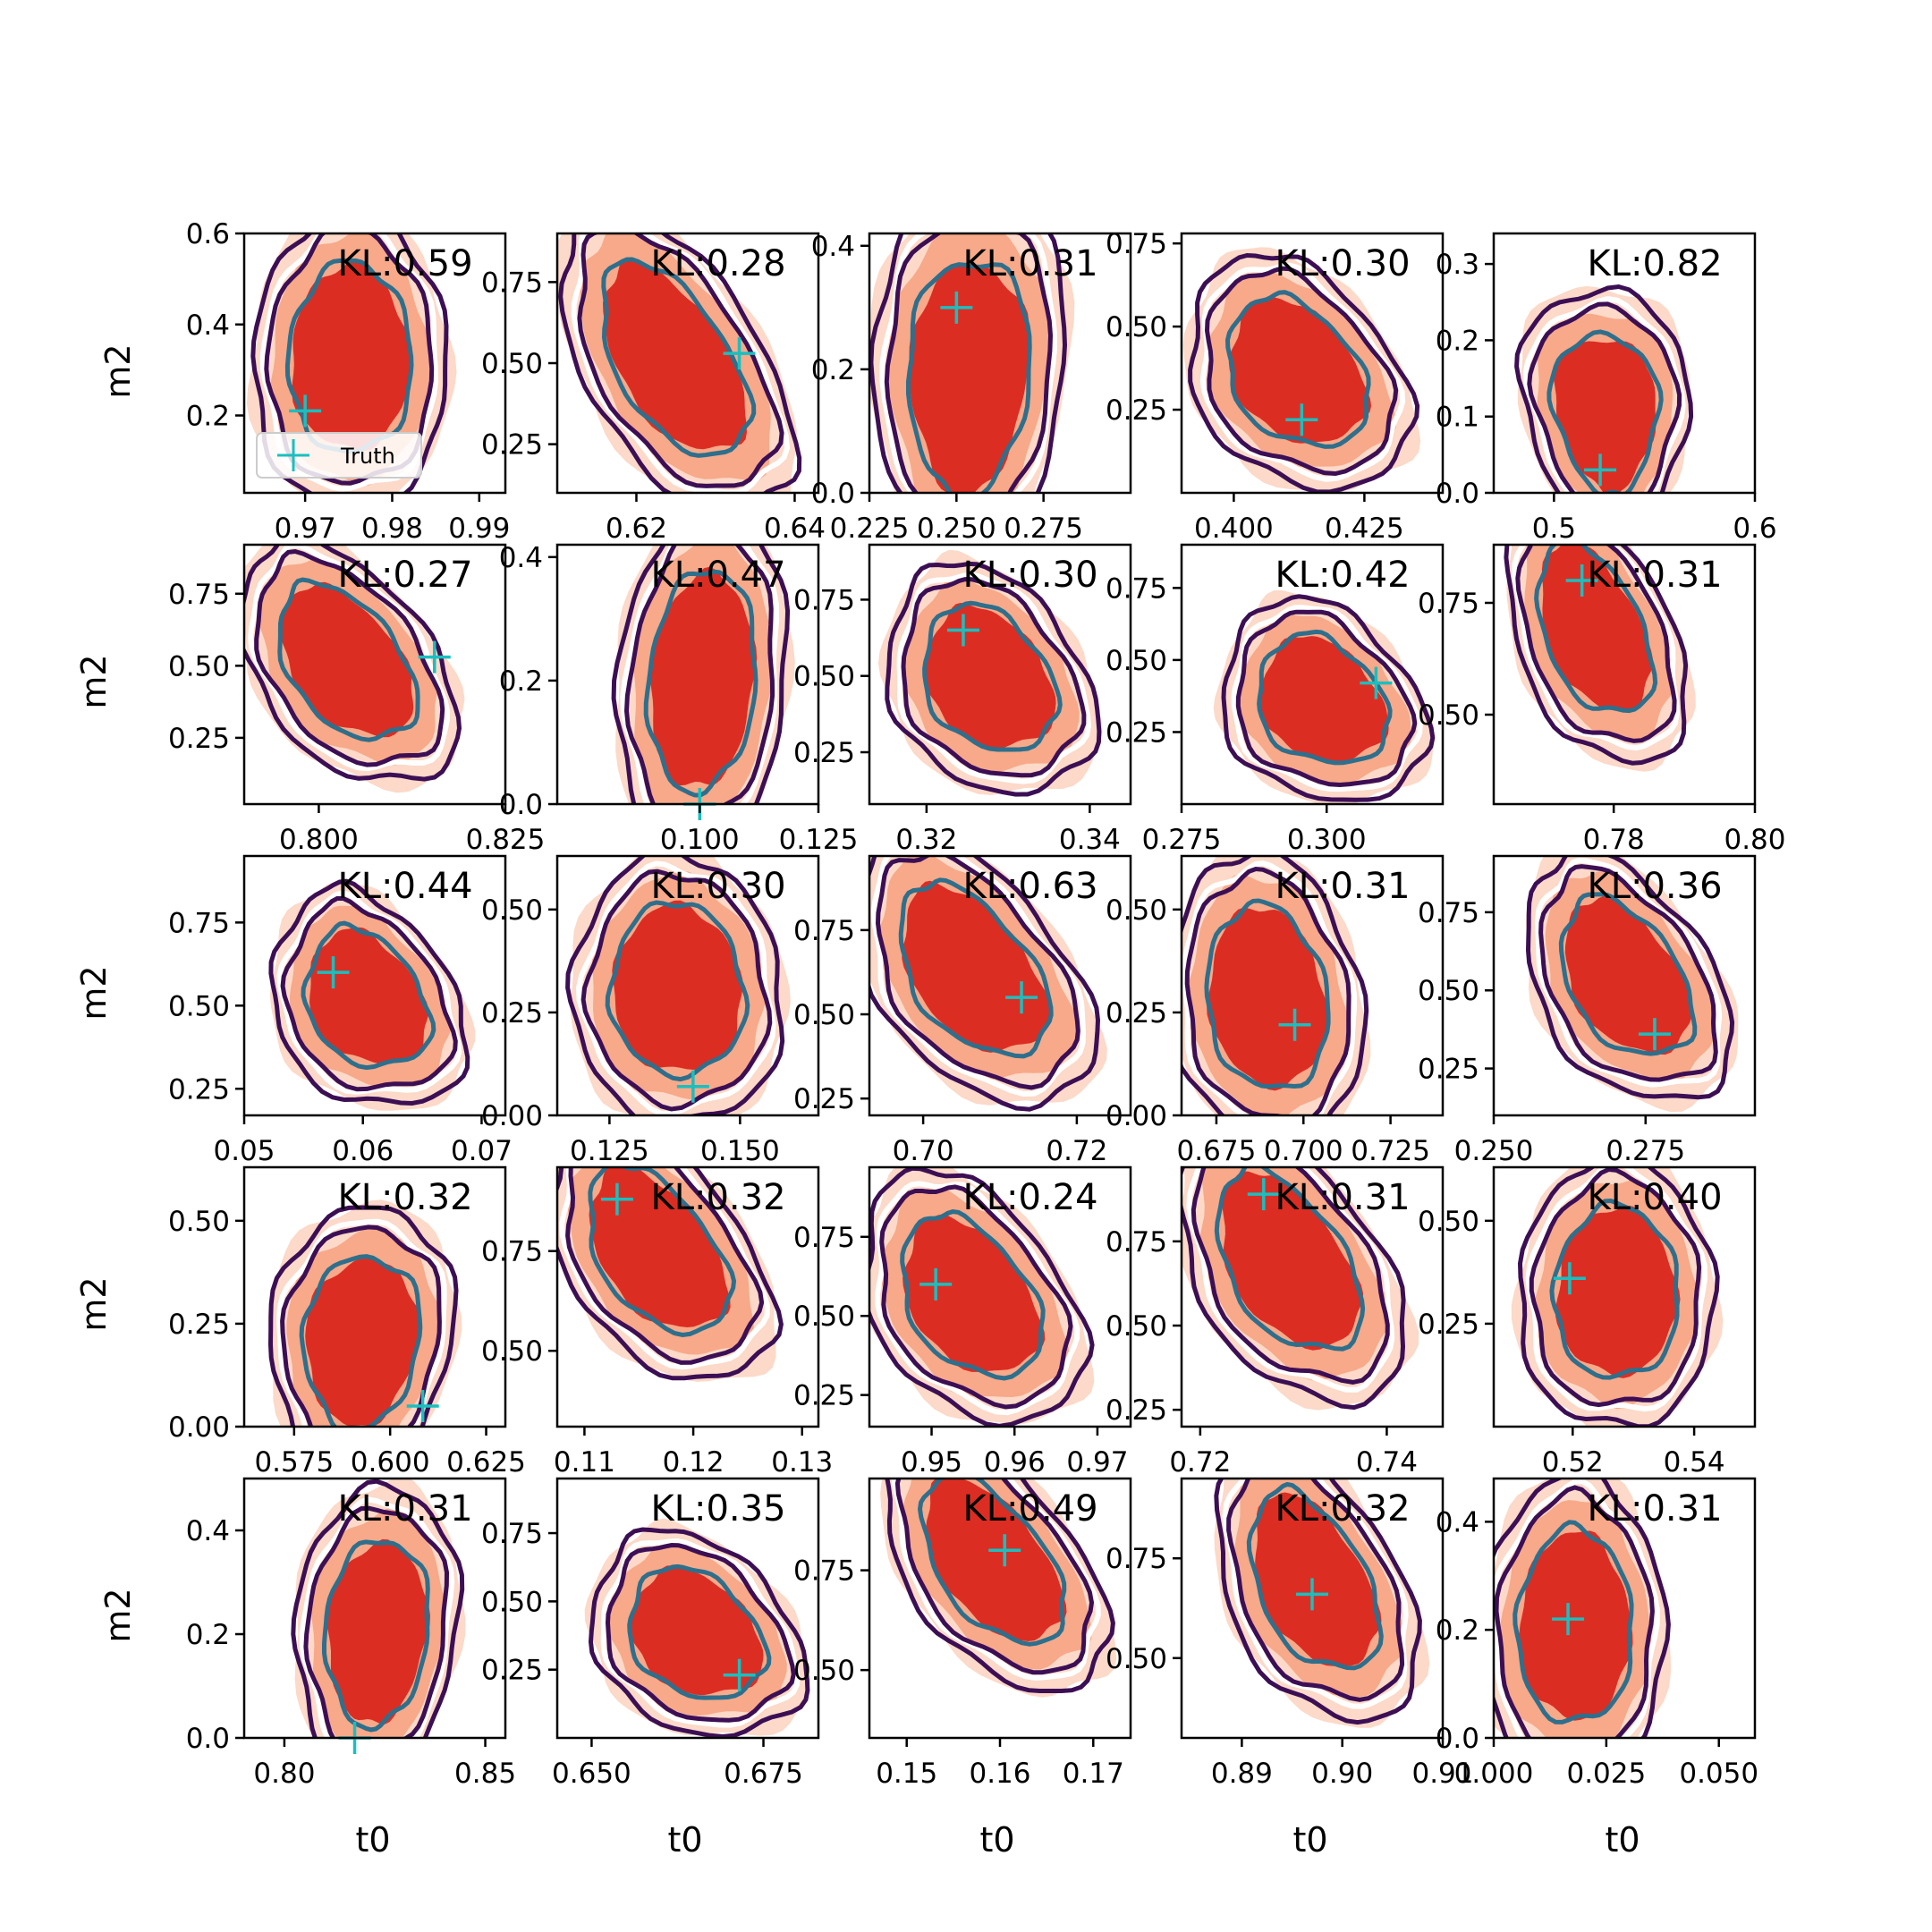  I want to click on x-tick-label: 0.12, so click(693, 1462).